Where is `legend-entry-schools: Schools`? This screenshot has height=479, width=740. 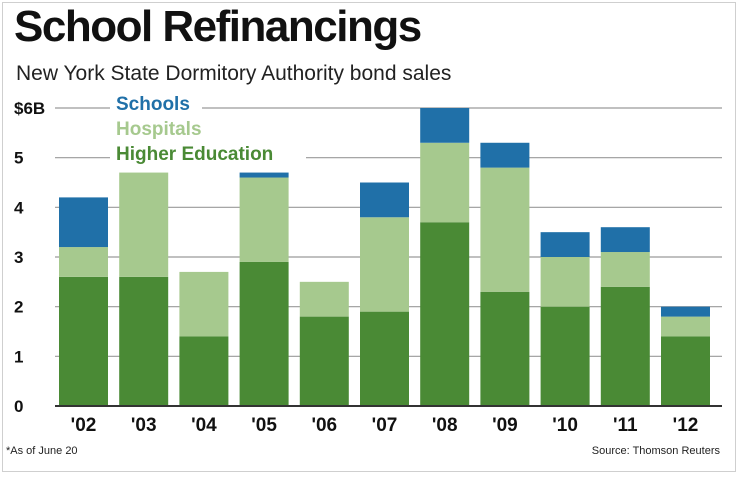
legend-entry-schools: Schools is located at coordinates (153, 104).